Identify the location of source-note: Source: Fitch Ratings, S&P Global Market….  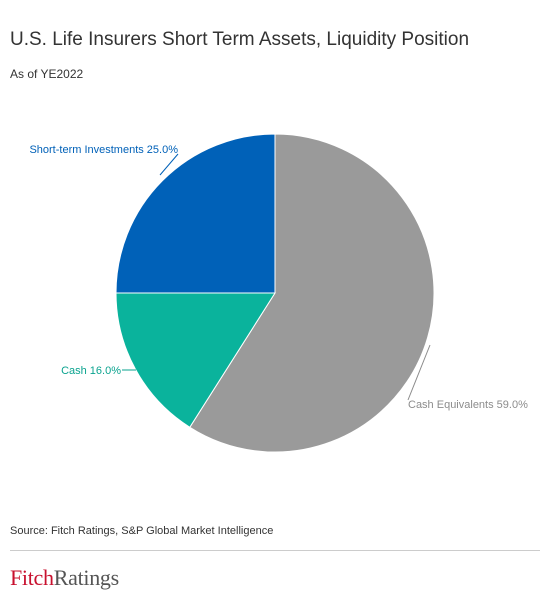
(142, 531).